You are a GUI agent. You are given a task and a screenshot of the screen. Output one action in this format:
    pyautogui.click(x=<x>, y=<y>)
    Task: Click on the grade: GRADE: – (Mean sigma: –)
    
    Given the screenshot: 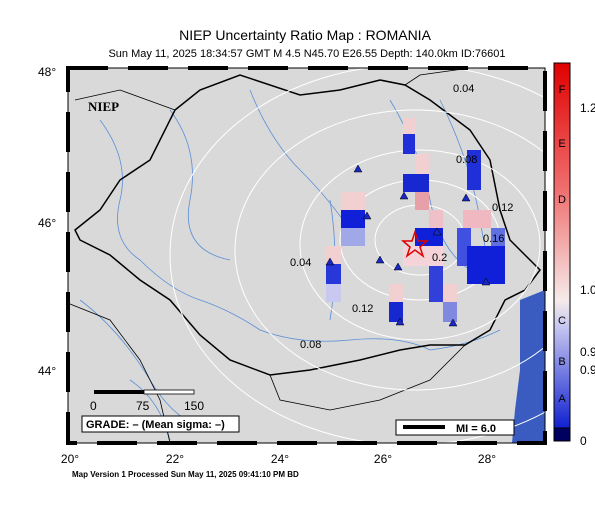 What is the action you would take?
    pyautogui.click(x=155, y=425)
    